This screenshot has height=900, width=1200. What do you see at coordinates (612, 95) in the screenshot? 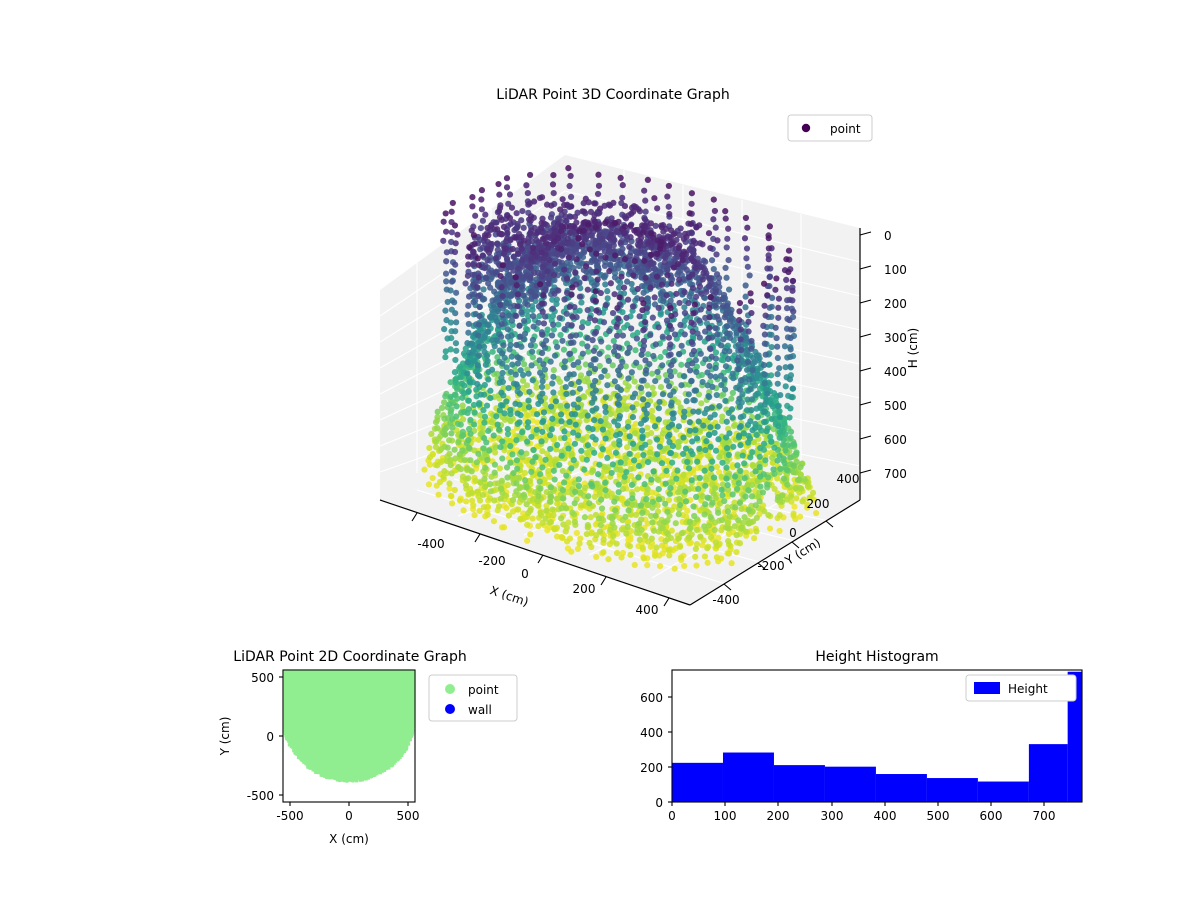
I see `lidar-3d-title: LiDAR Point 3D Coordinate Graph` at bounding box center [612, 95].